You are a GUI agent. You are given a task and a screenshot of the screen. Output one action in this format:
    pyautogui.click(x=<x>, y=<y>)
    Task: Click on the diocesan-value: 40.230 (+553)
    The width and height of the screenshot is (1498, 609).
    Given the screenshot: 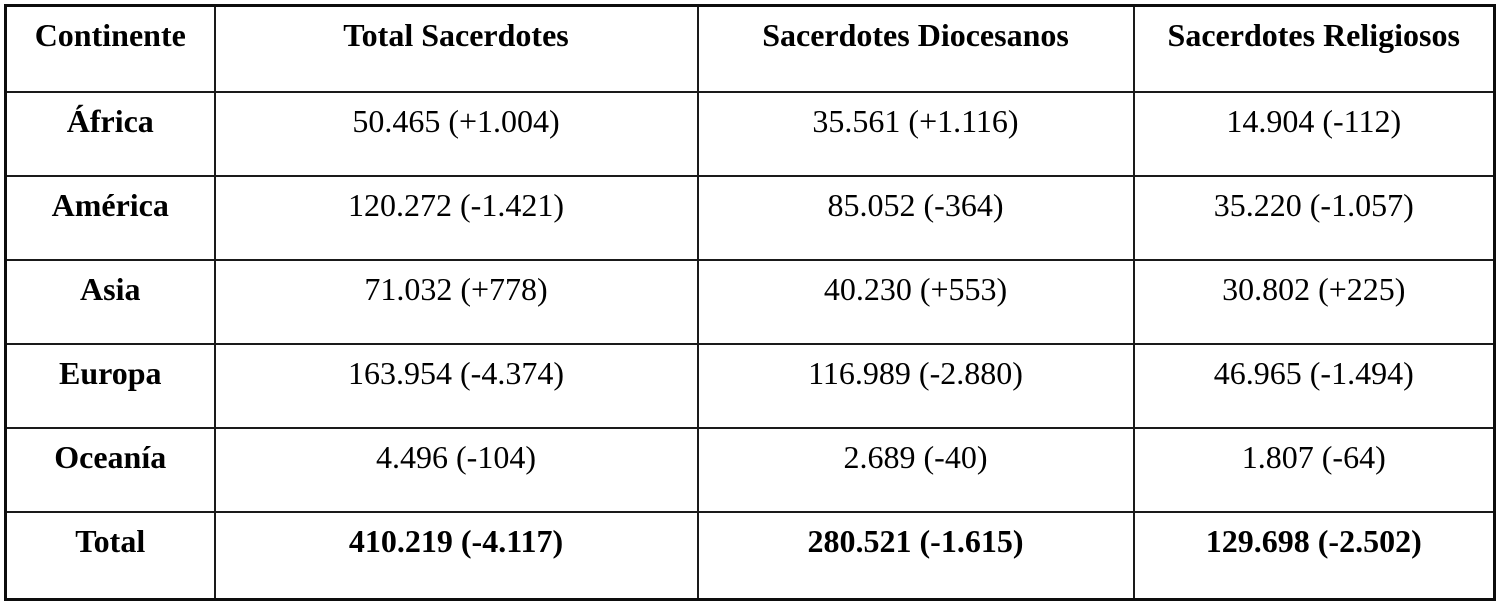 What is the action you would take?
    pyautogui.click(x=915, y=301)
    